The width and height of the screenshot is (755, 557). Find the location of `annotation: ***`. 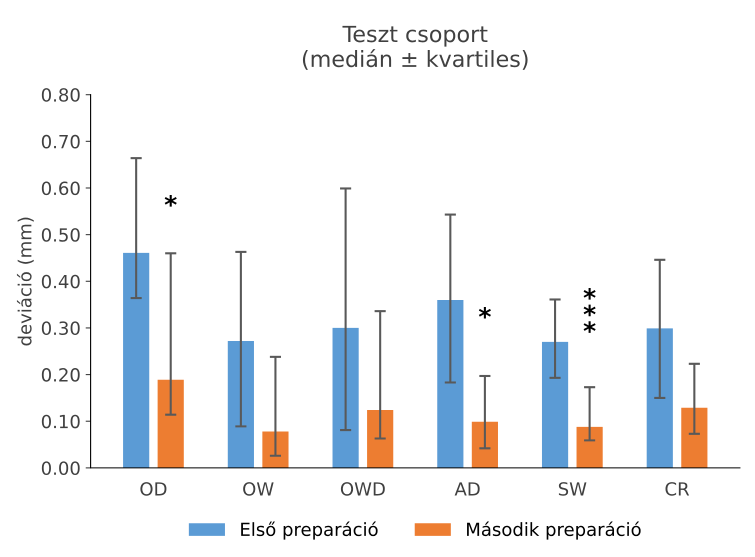

annotation: *** is located at coordinates (590, 310).